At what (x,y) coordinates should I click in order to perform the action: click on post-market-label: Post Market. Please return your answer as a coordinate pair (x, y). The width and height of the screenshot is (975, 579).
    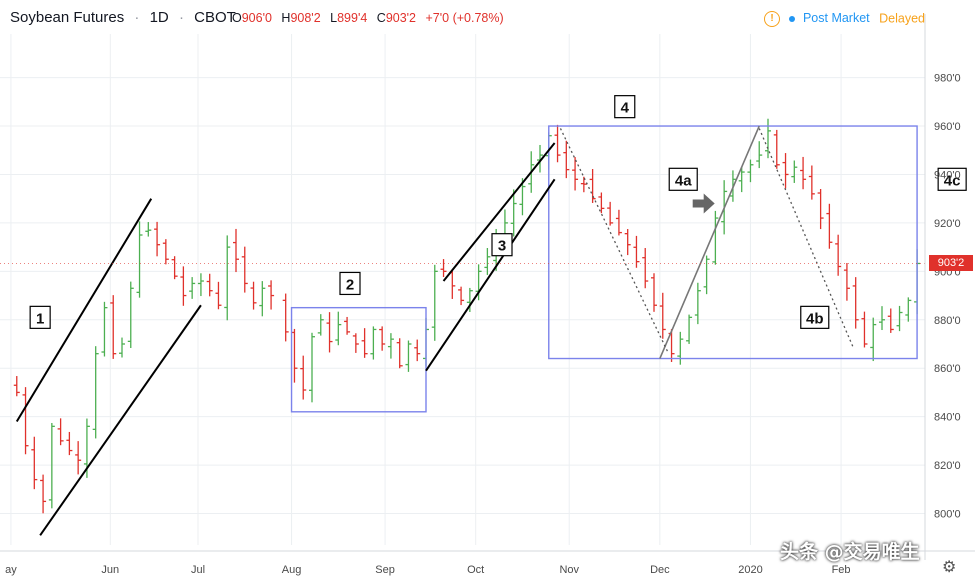
    Looking at the image, I should click on (836, 18).